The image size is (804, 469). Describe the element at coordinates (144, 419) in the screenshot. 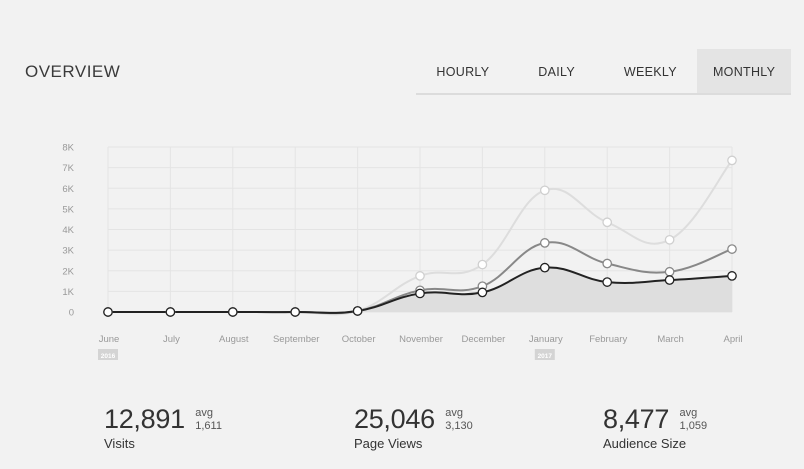

I see `stat-value: 12,891` at that location.